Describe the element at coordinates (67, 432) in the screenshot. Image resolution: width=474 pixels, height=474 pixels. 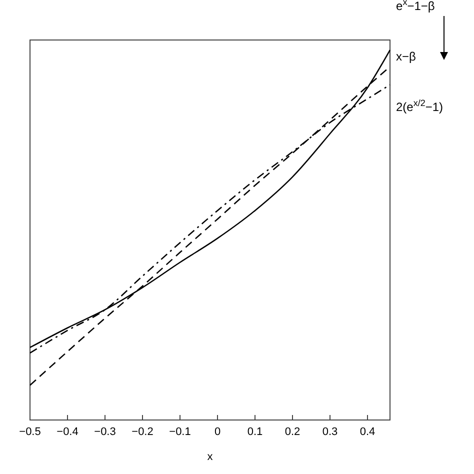
I see `x-tick-label: −0.4` at that location.